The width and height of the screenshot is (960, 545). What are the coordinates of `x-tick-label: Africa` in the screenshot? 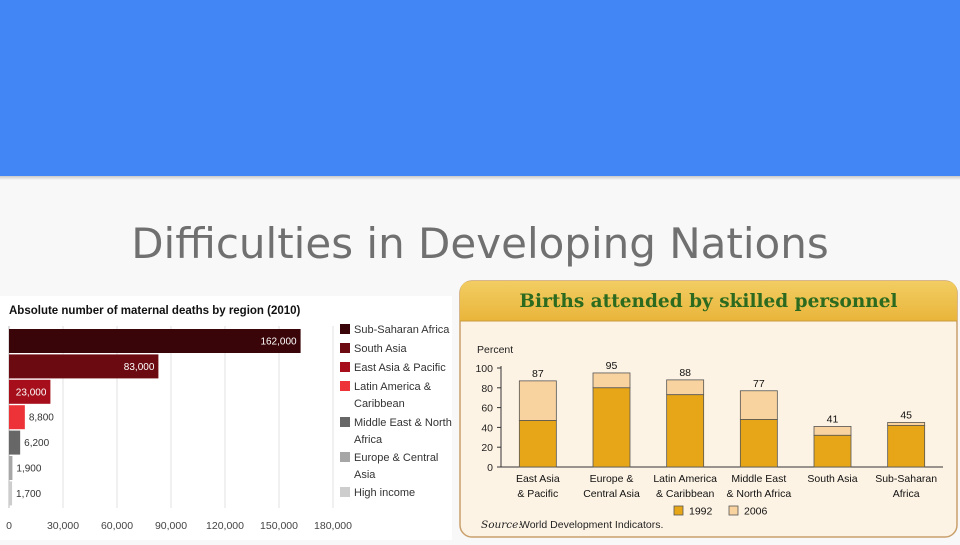 It's located at (906, 494).